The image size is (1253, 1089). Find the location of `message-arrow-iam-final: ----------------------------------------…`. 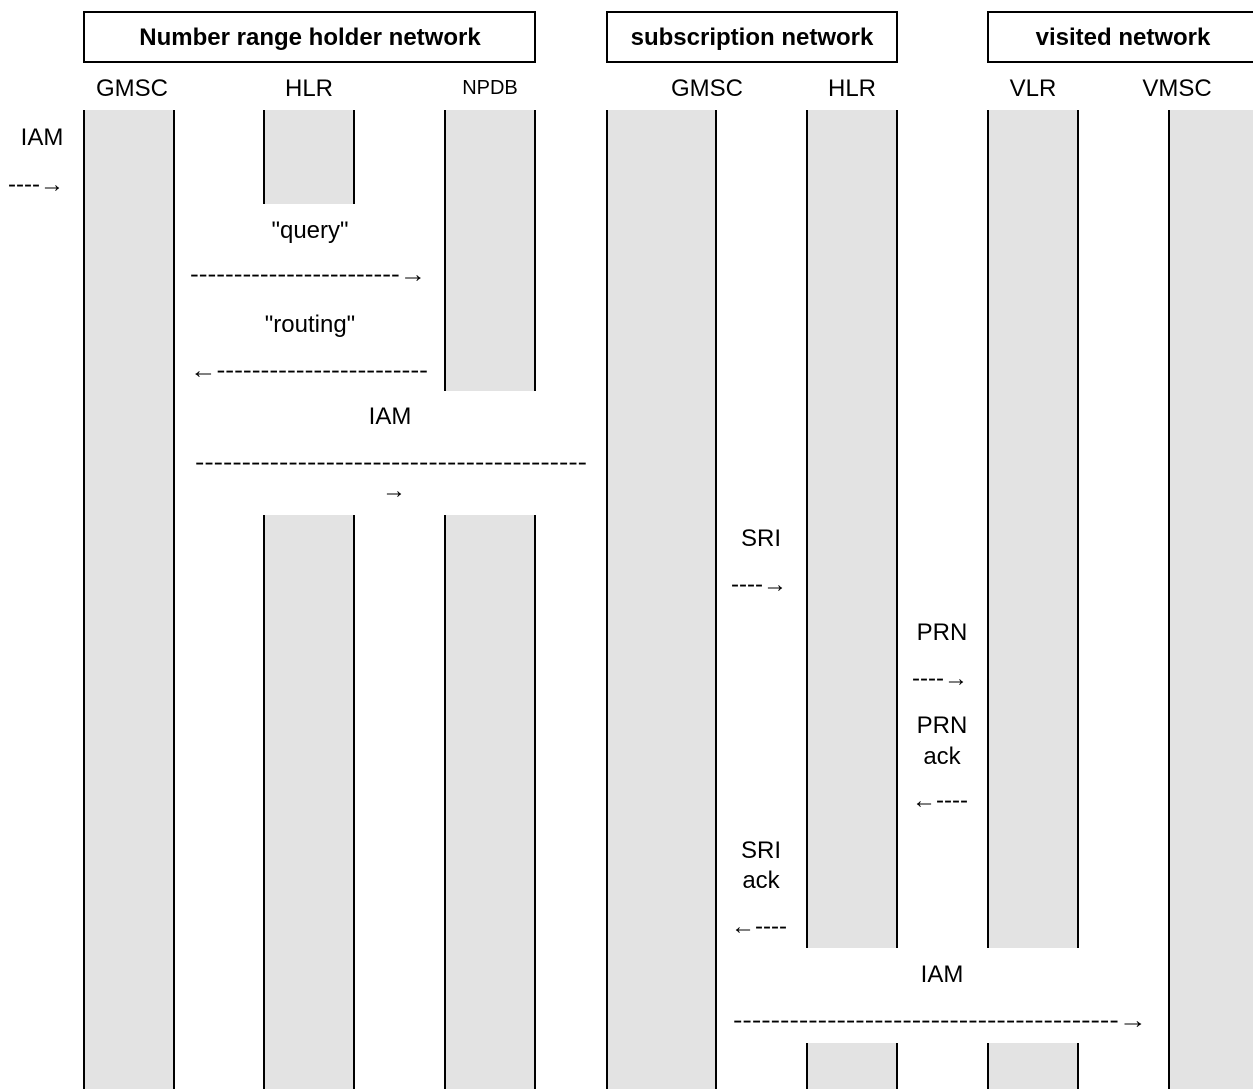

message-arrow-iam-final: ----------------------------------------… is located at coordinates (940, 1020).